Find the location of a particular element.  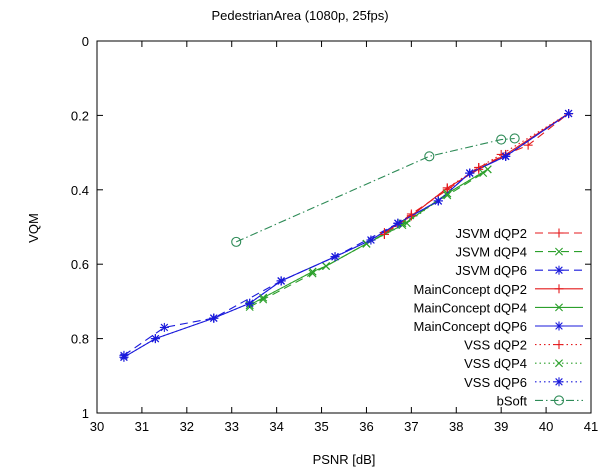

legend-label: VSS dQP2 is located at coordinates (495, 345).